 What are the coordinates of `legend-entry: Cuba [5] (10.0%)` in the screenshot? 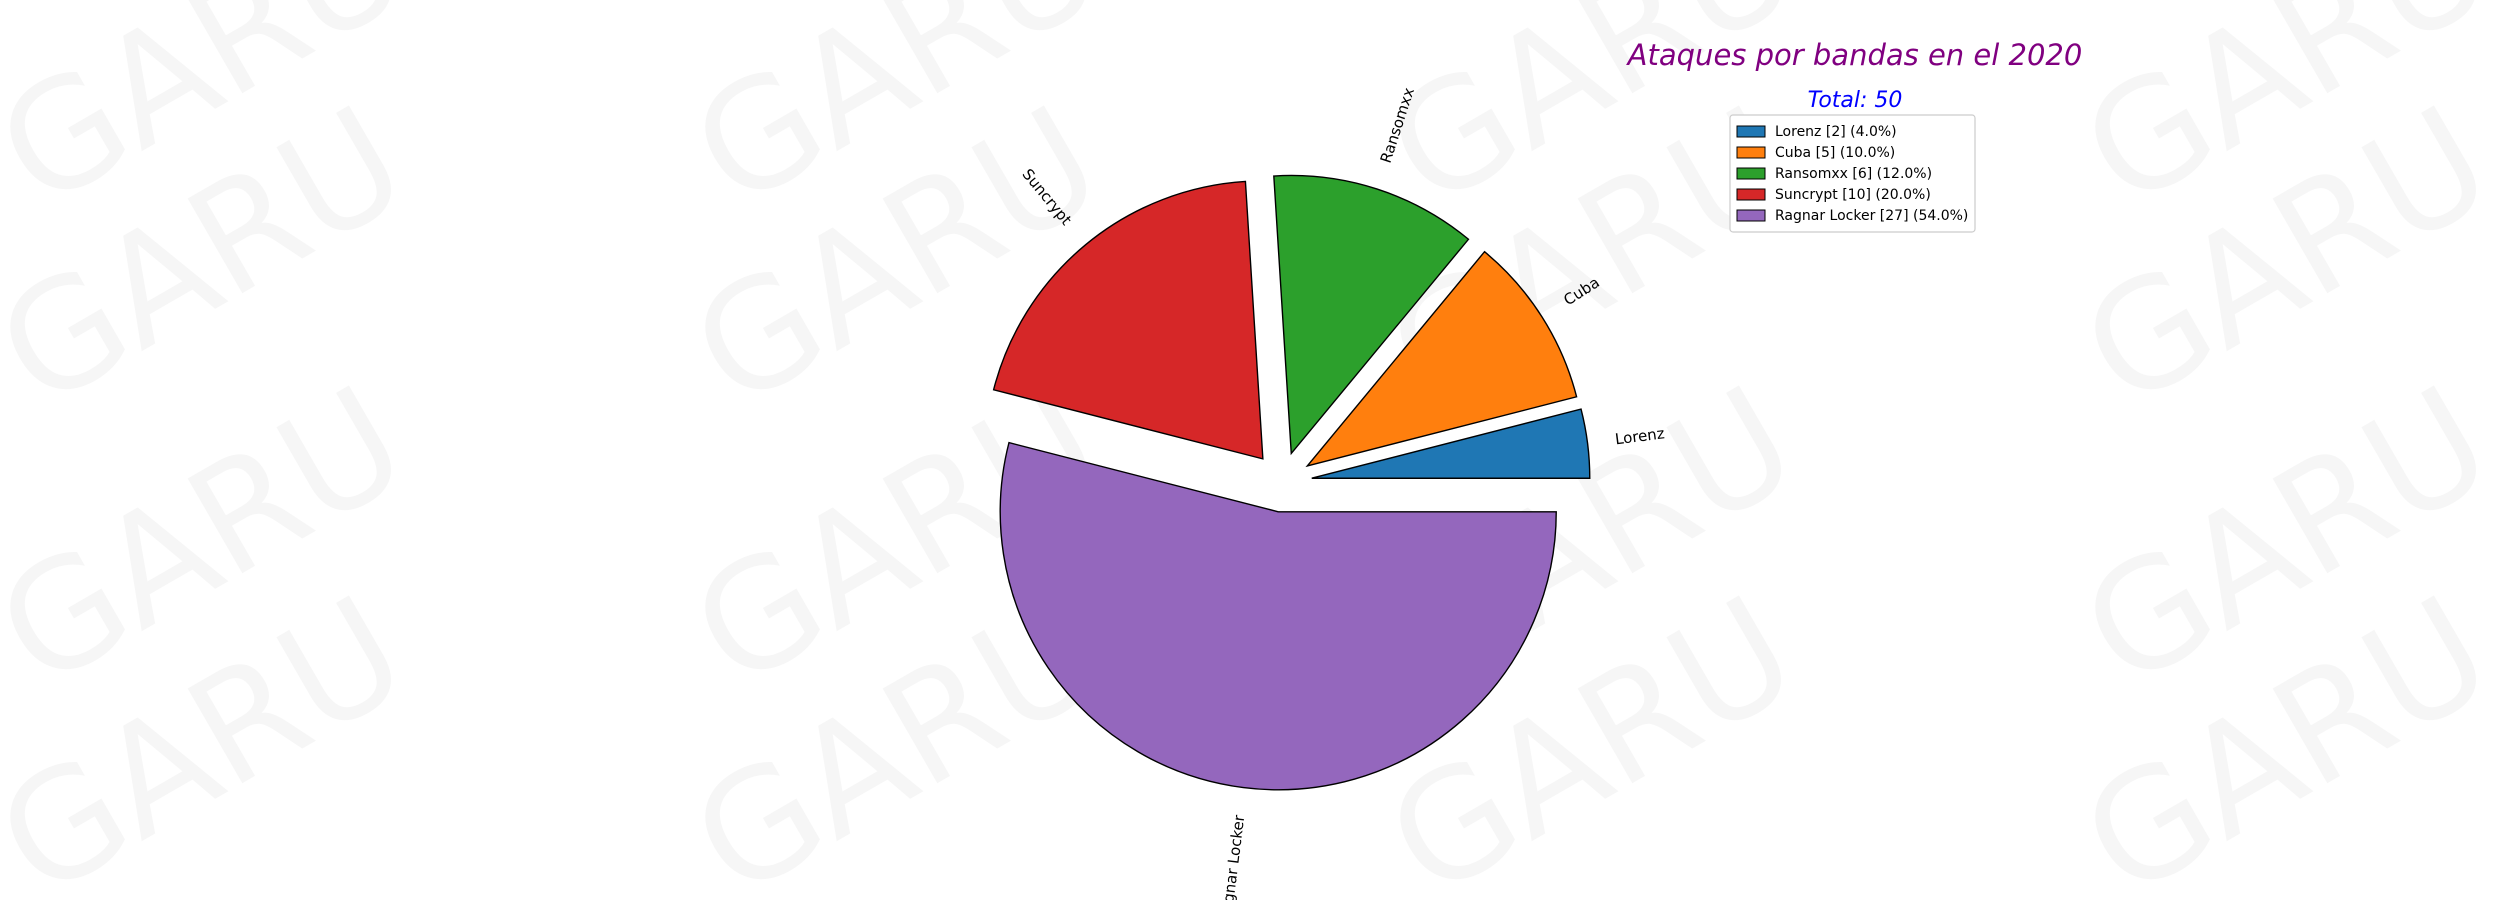 It's located at (1835, 153).